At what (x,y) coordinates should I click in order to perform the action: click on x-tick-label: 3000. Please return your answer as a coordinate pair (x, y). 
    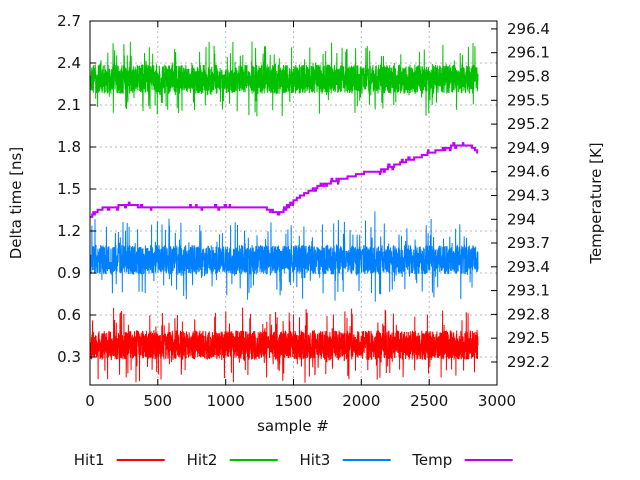
    Looking at the image, I should click on (497, 401).